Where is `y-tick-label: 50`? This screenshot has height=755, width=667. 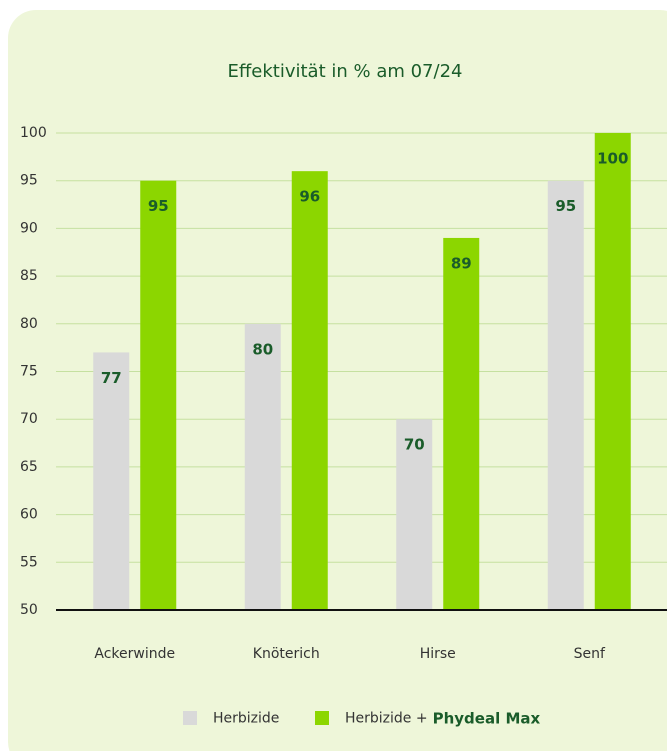 y-tick-label: 50 is located at coordinates (29, 610).